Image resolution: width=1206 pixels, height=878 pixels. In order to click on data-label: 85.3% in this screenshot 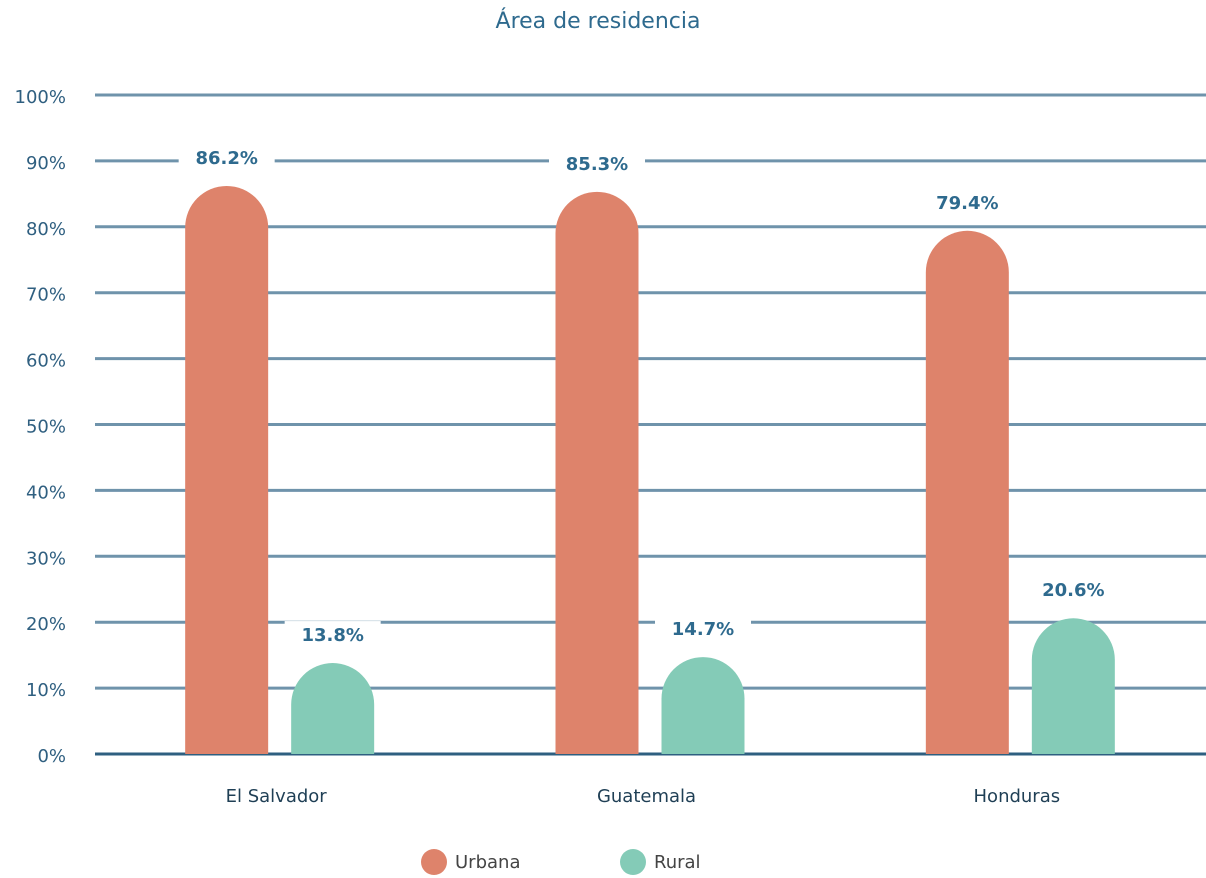, I will do `click(597, 164)`.